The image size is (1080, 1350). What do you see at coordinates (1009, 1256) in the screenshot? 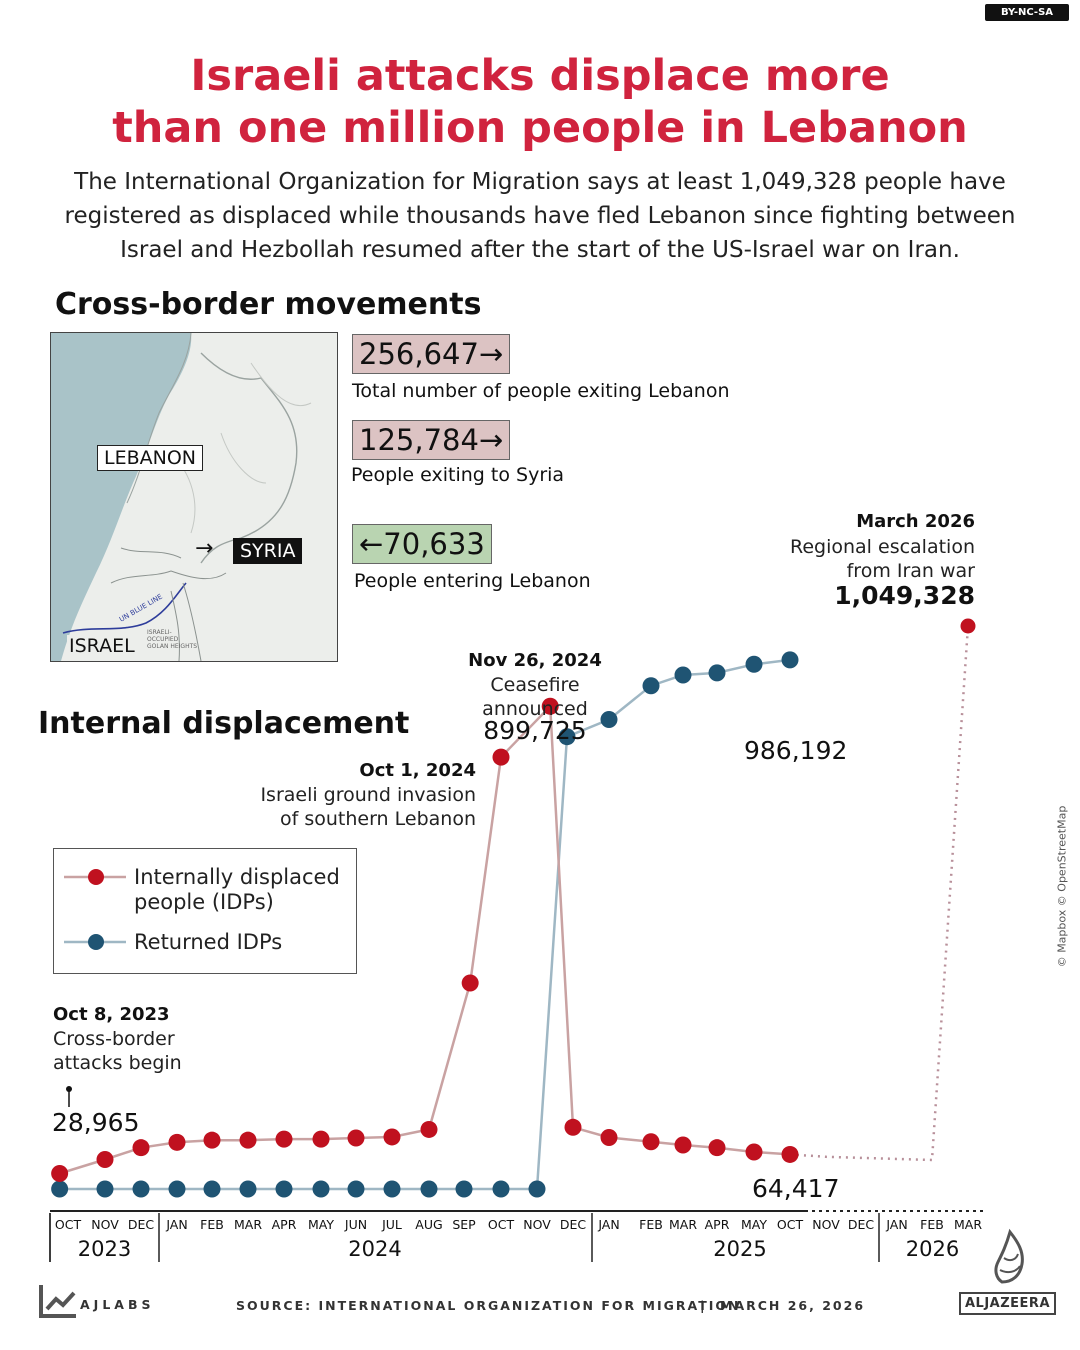
I see `aljazeera-emblem-icon` at bounding box center [1009, 1256].